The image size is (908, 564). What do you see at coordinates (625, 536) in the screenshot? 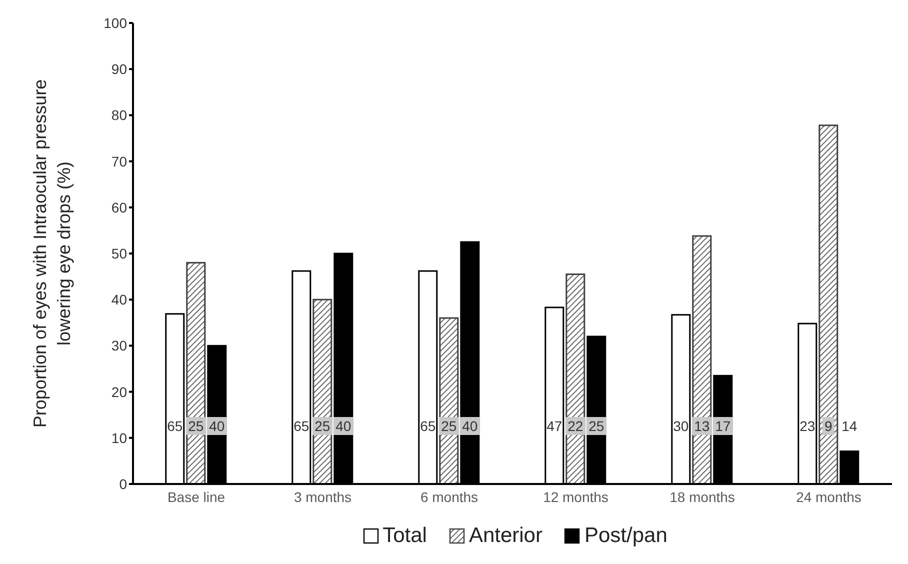
I see `legend-label: Post/pan` at bounding box center [625, 536].